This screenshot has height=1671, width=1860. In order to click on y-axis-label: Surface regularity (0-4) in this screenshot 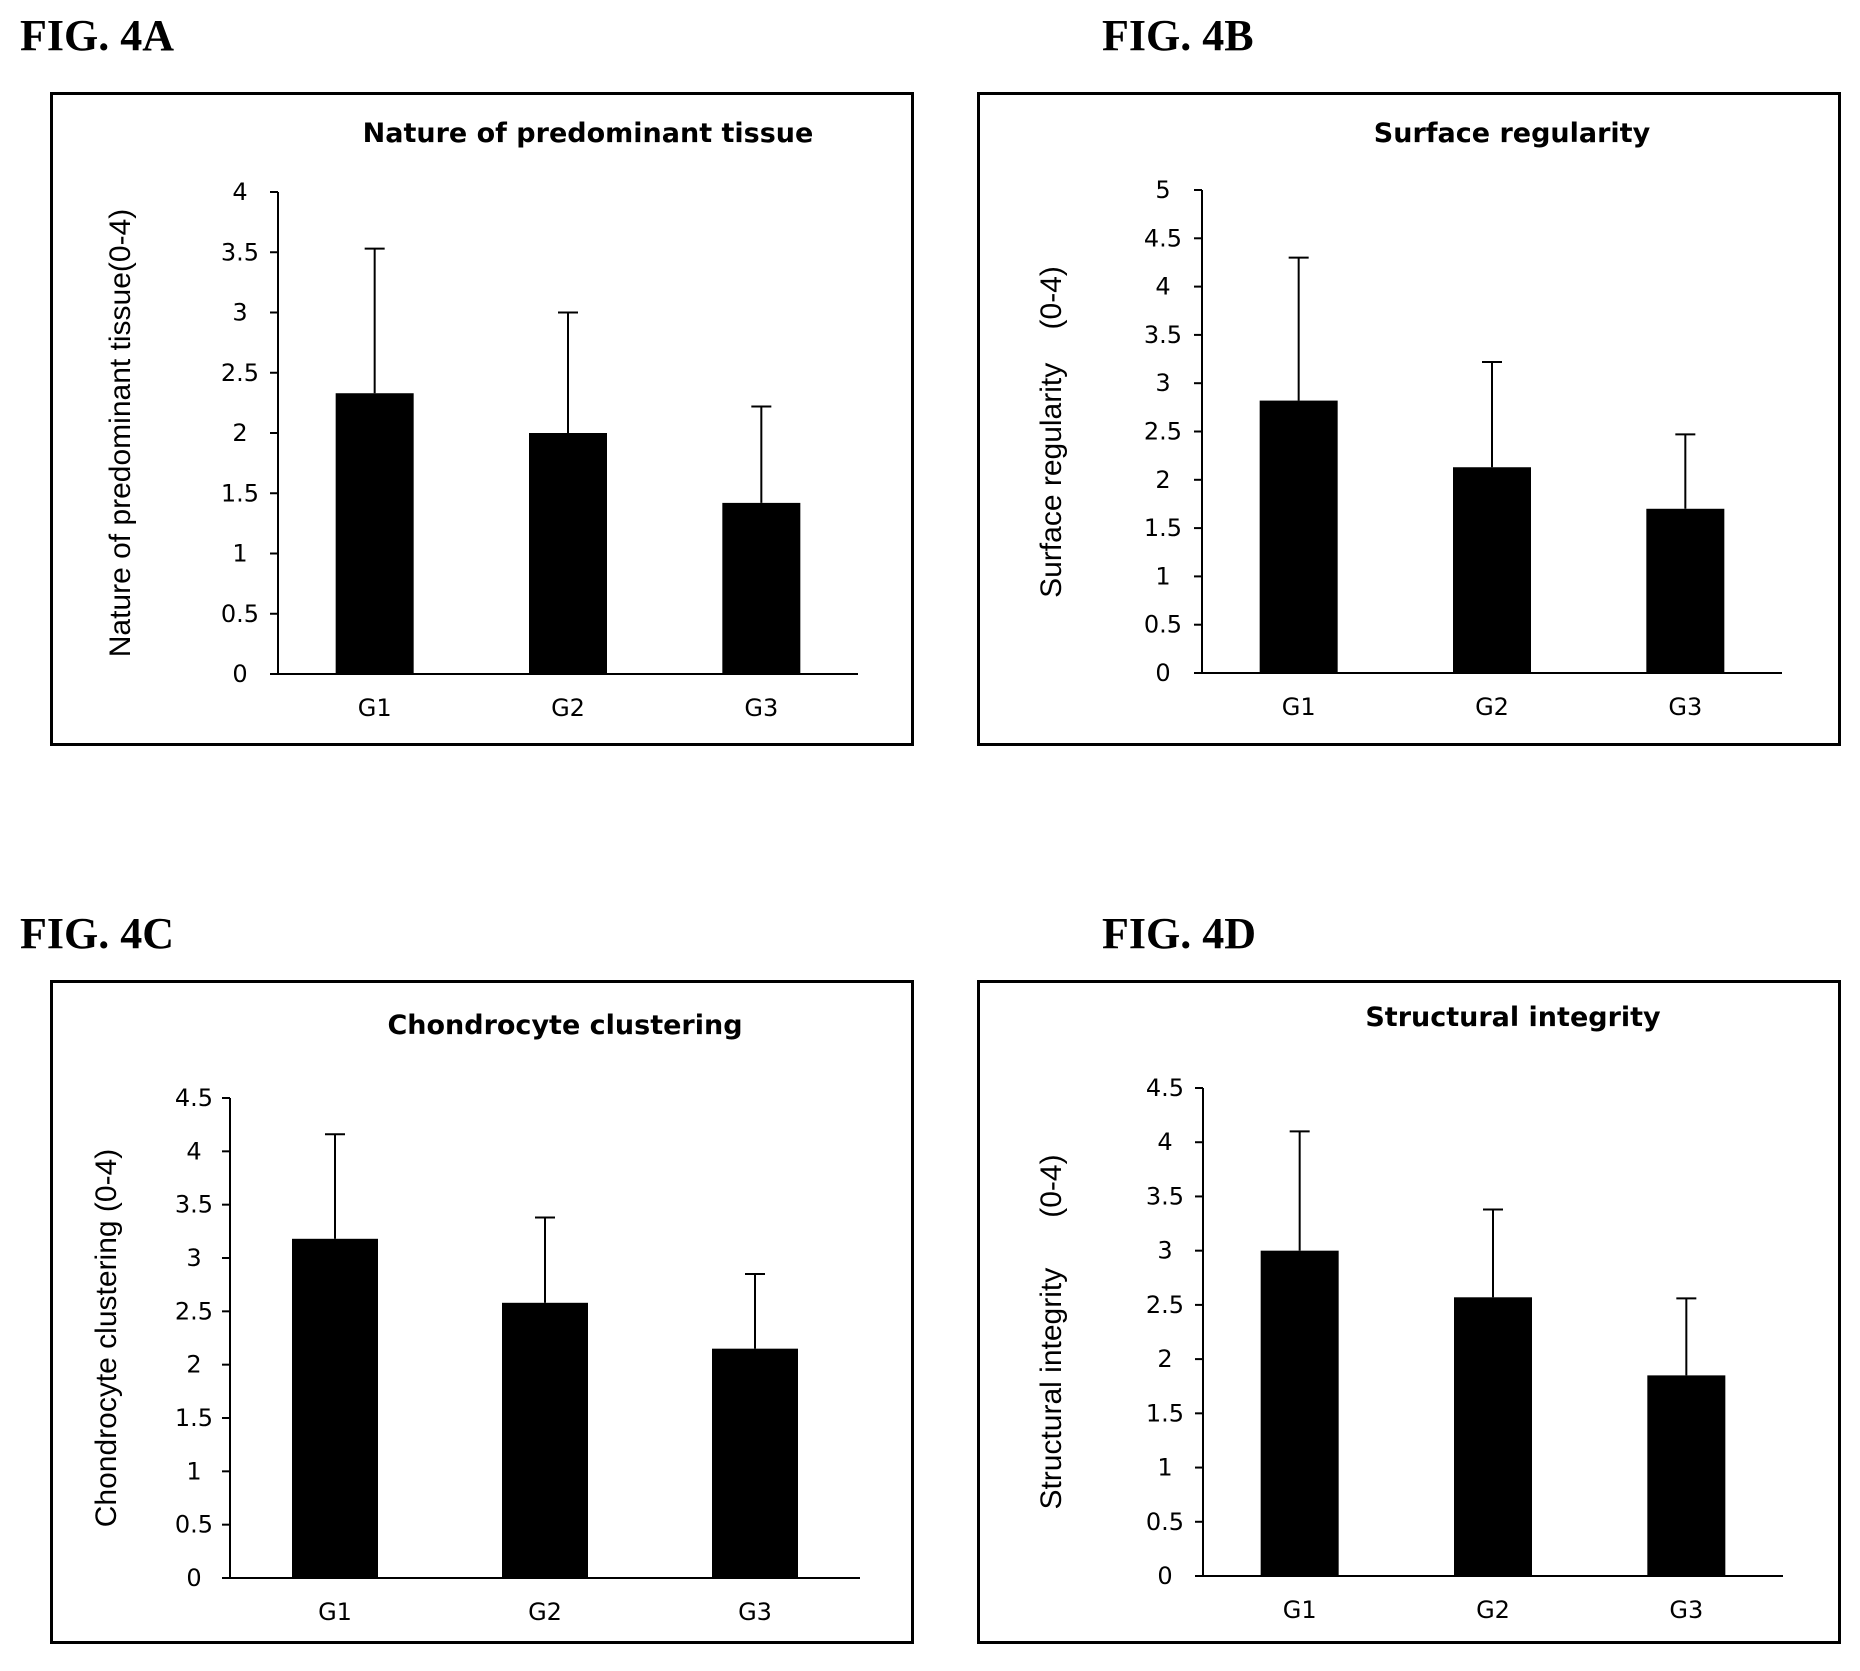, I will do `click(1051, 432)`.